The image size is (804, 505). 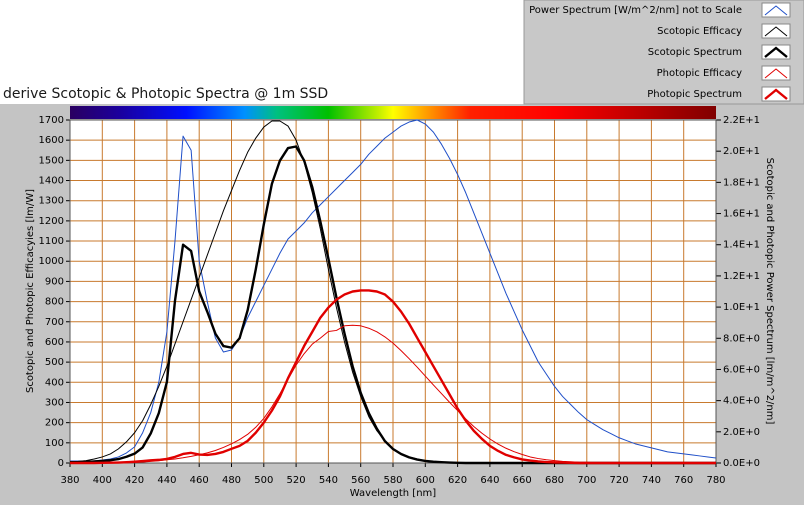 I want to click on y2-tick-label: 1.6E+1, so click(x=741, y=214).